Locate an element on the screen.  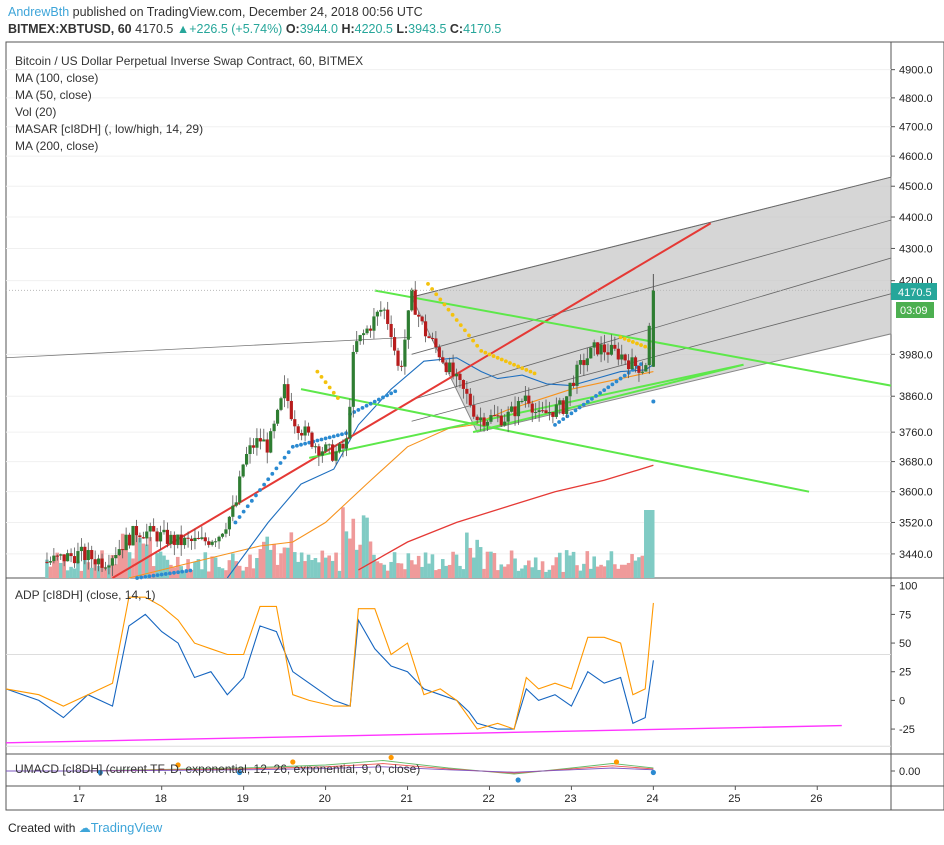
price-tick-label: 4500.0 is located at coordinates (916, 187).